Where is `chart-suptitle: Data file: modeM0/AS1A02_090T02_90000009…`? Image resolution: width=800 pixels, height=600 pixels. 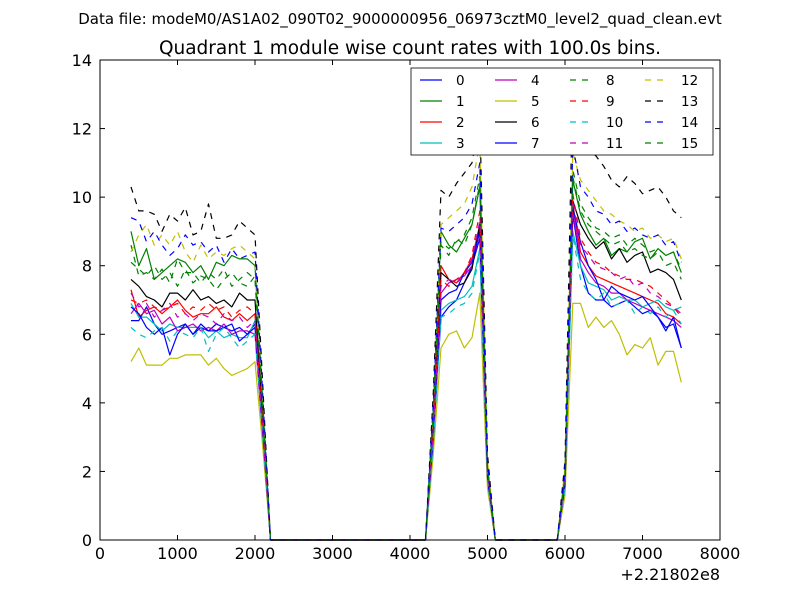 chart-suptitle: Data file: modeM0/AS1A02_090T02_90000009… is located at coordinates (400, 19).